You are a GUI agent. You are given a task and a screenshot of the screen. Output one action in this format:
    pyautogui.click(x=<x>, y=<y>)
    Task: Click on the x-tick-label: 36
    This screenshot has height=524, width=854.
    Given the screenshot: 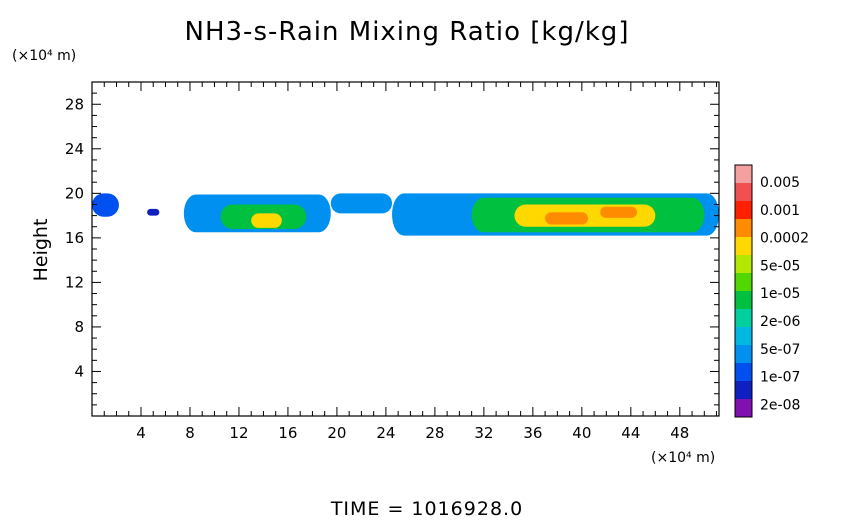 What is the action you would take?
    pyautogui.click(x=532, y=433)
    